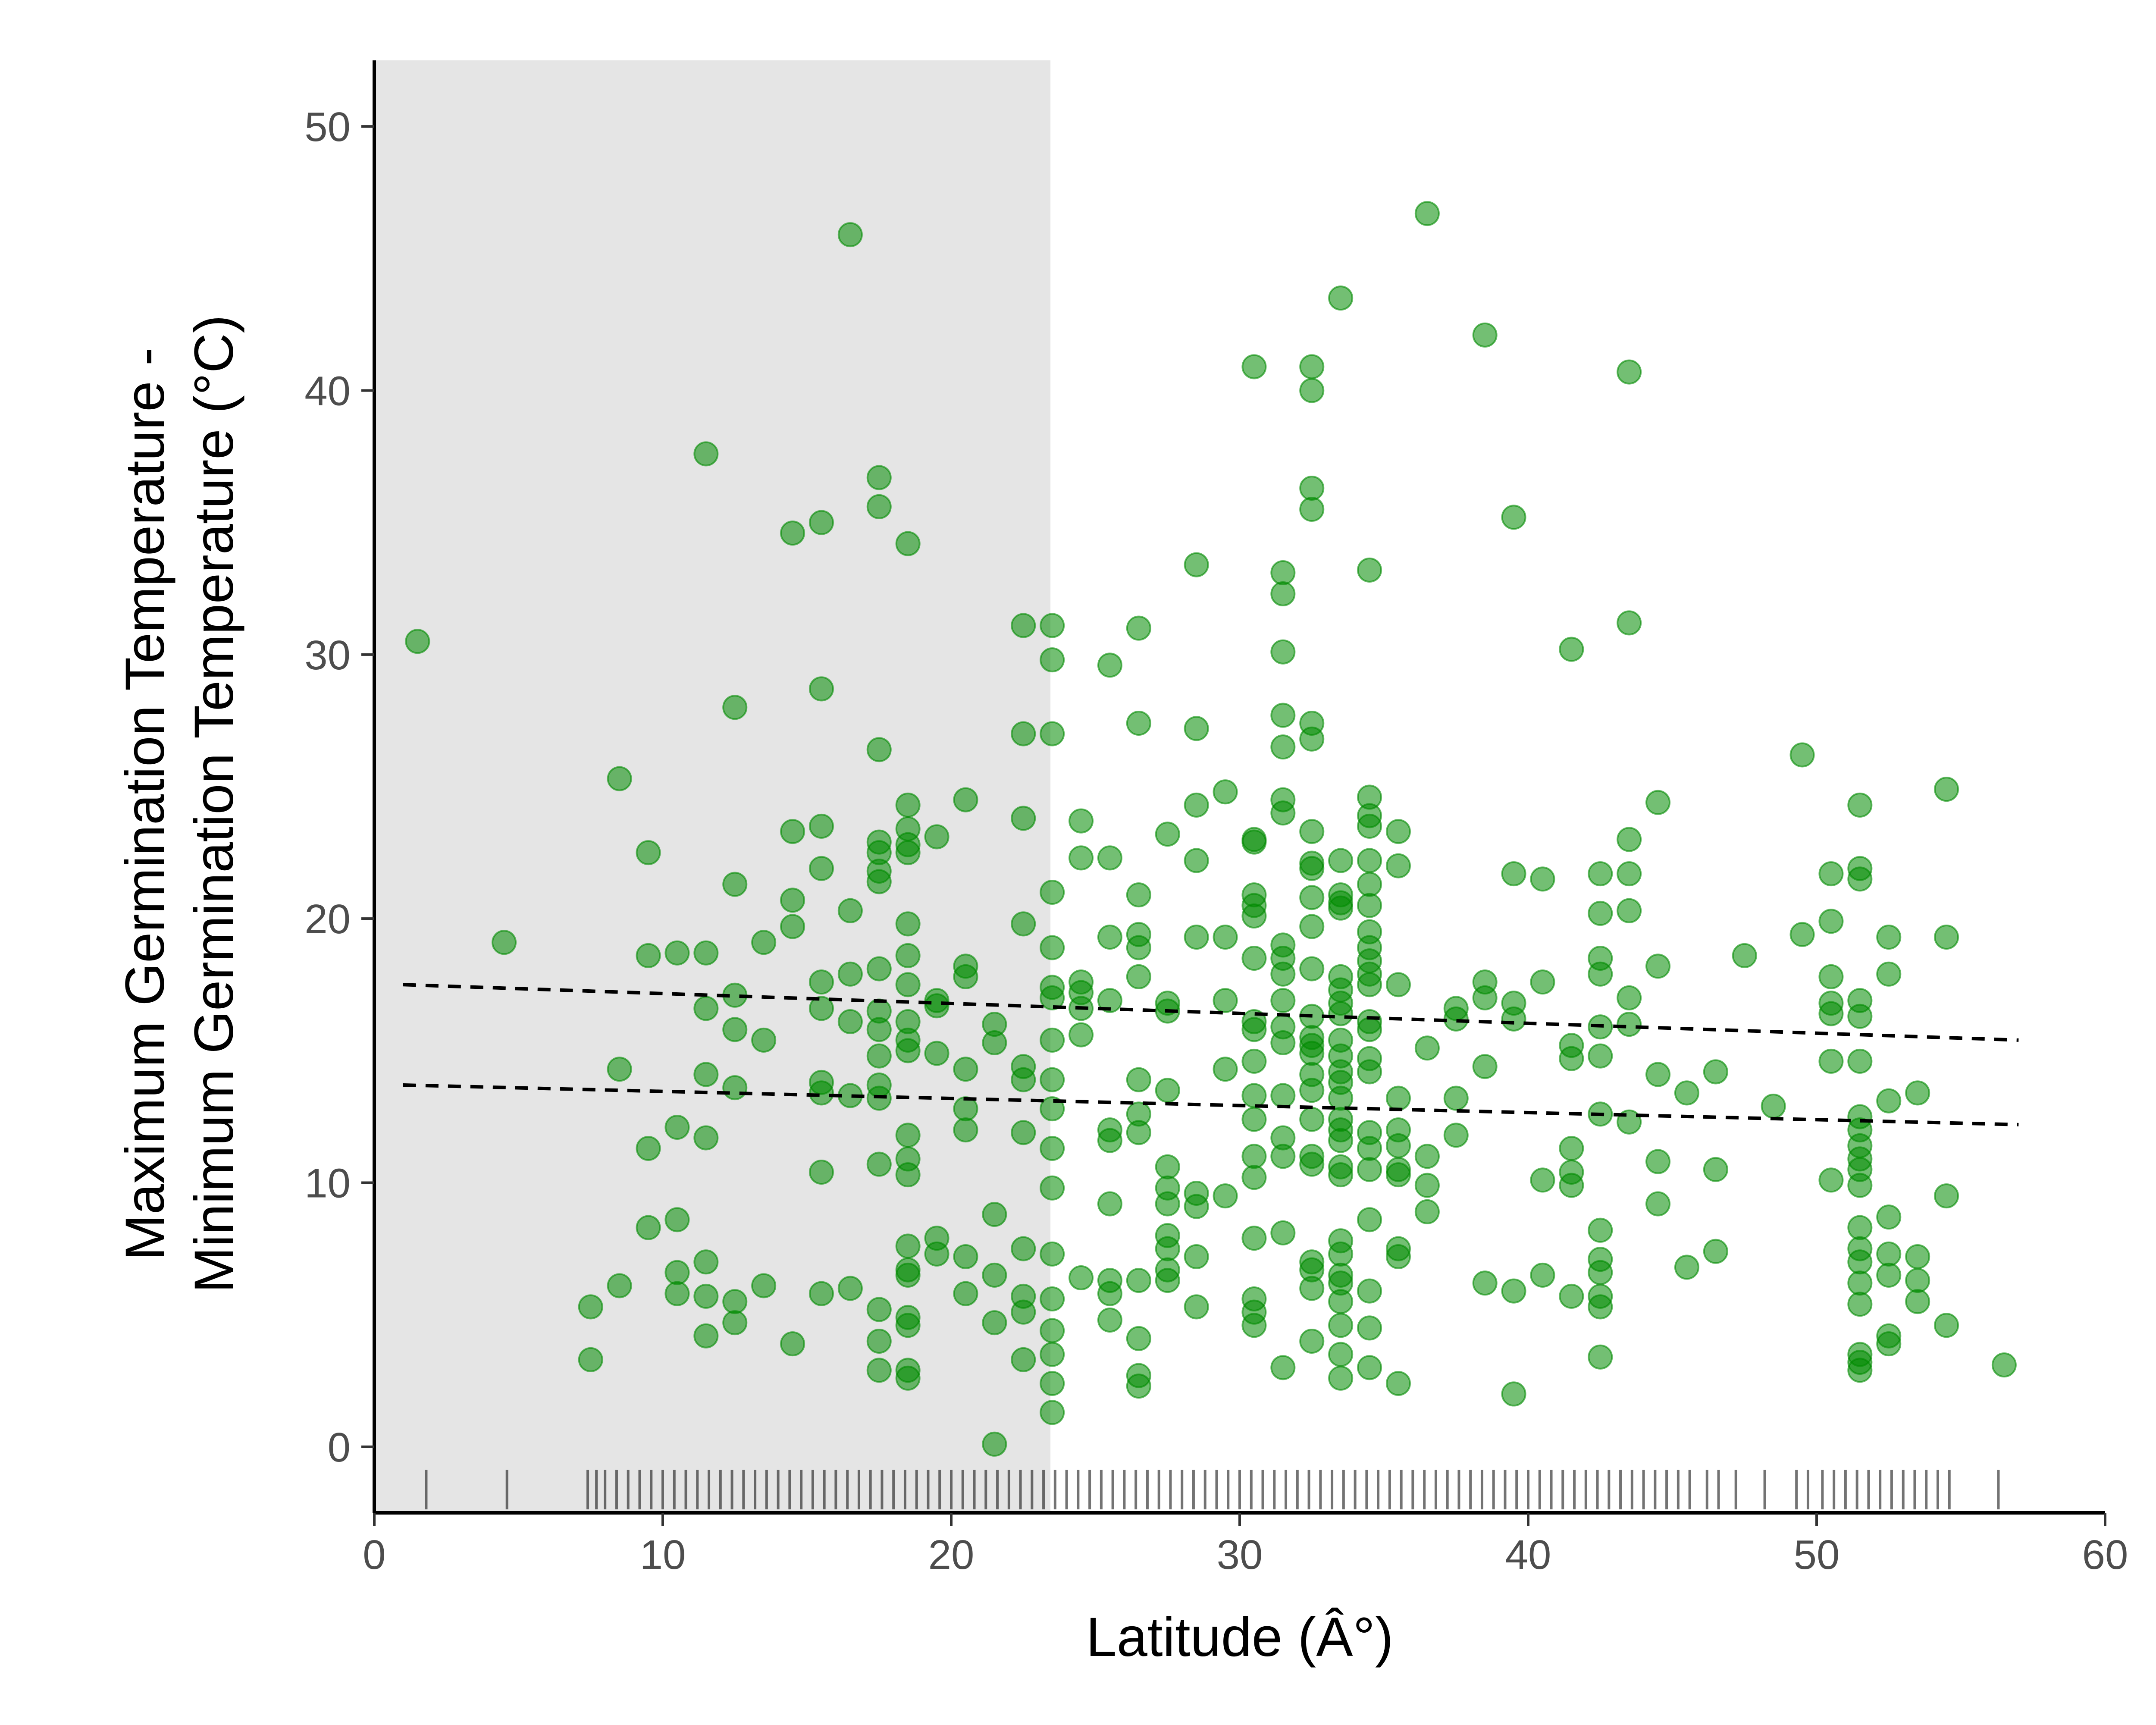  What do you see at coordinates (214, 804) in the screenshot?
I see `y-axis-title-line-2: Minimum Germination Temperature (°C)` at bounding box center [214, 804].